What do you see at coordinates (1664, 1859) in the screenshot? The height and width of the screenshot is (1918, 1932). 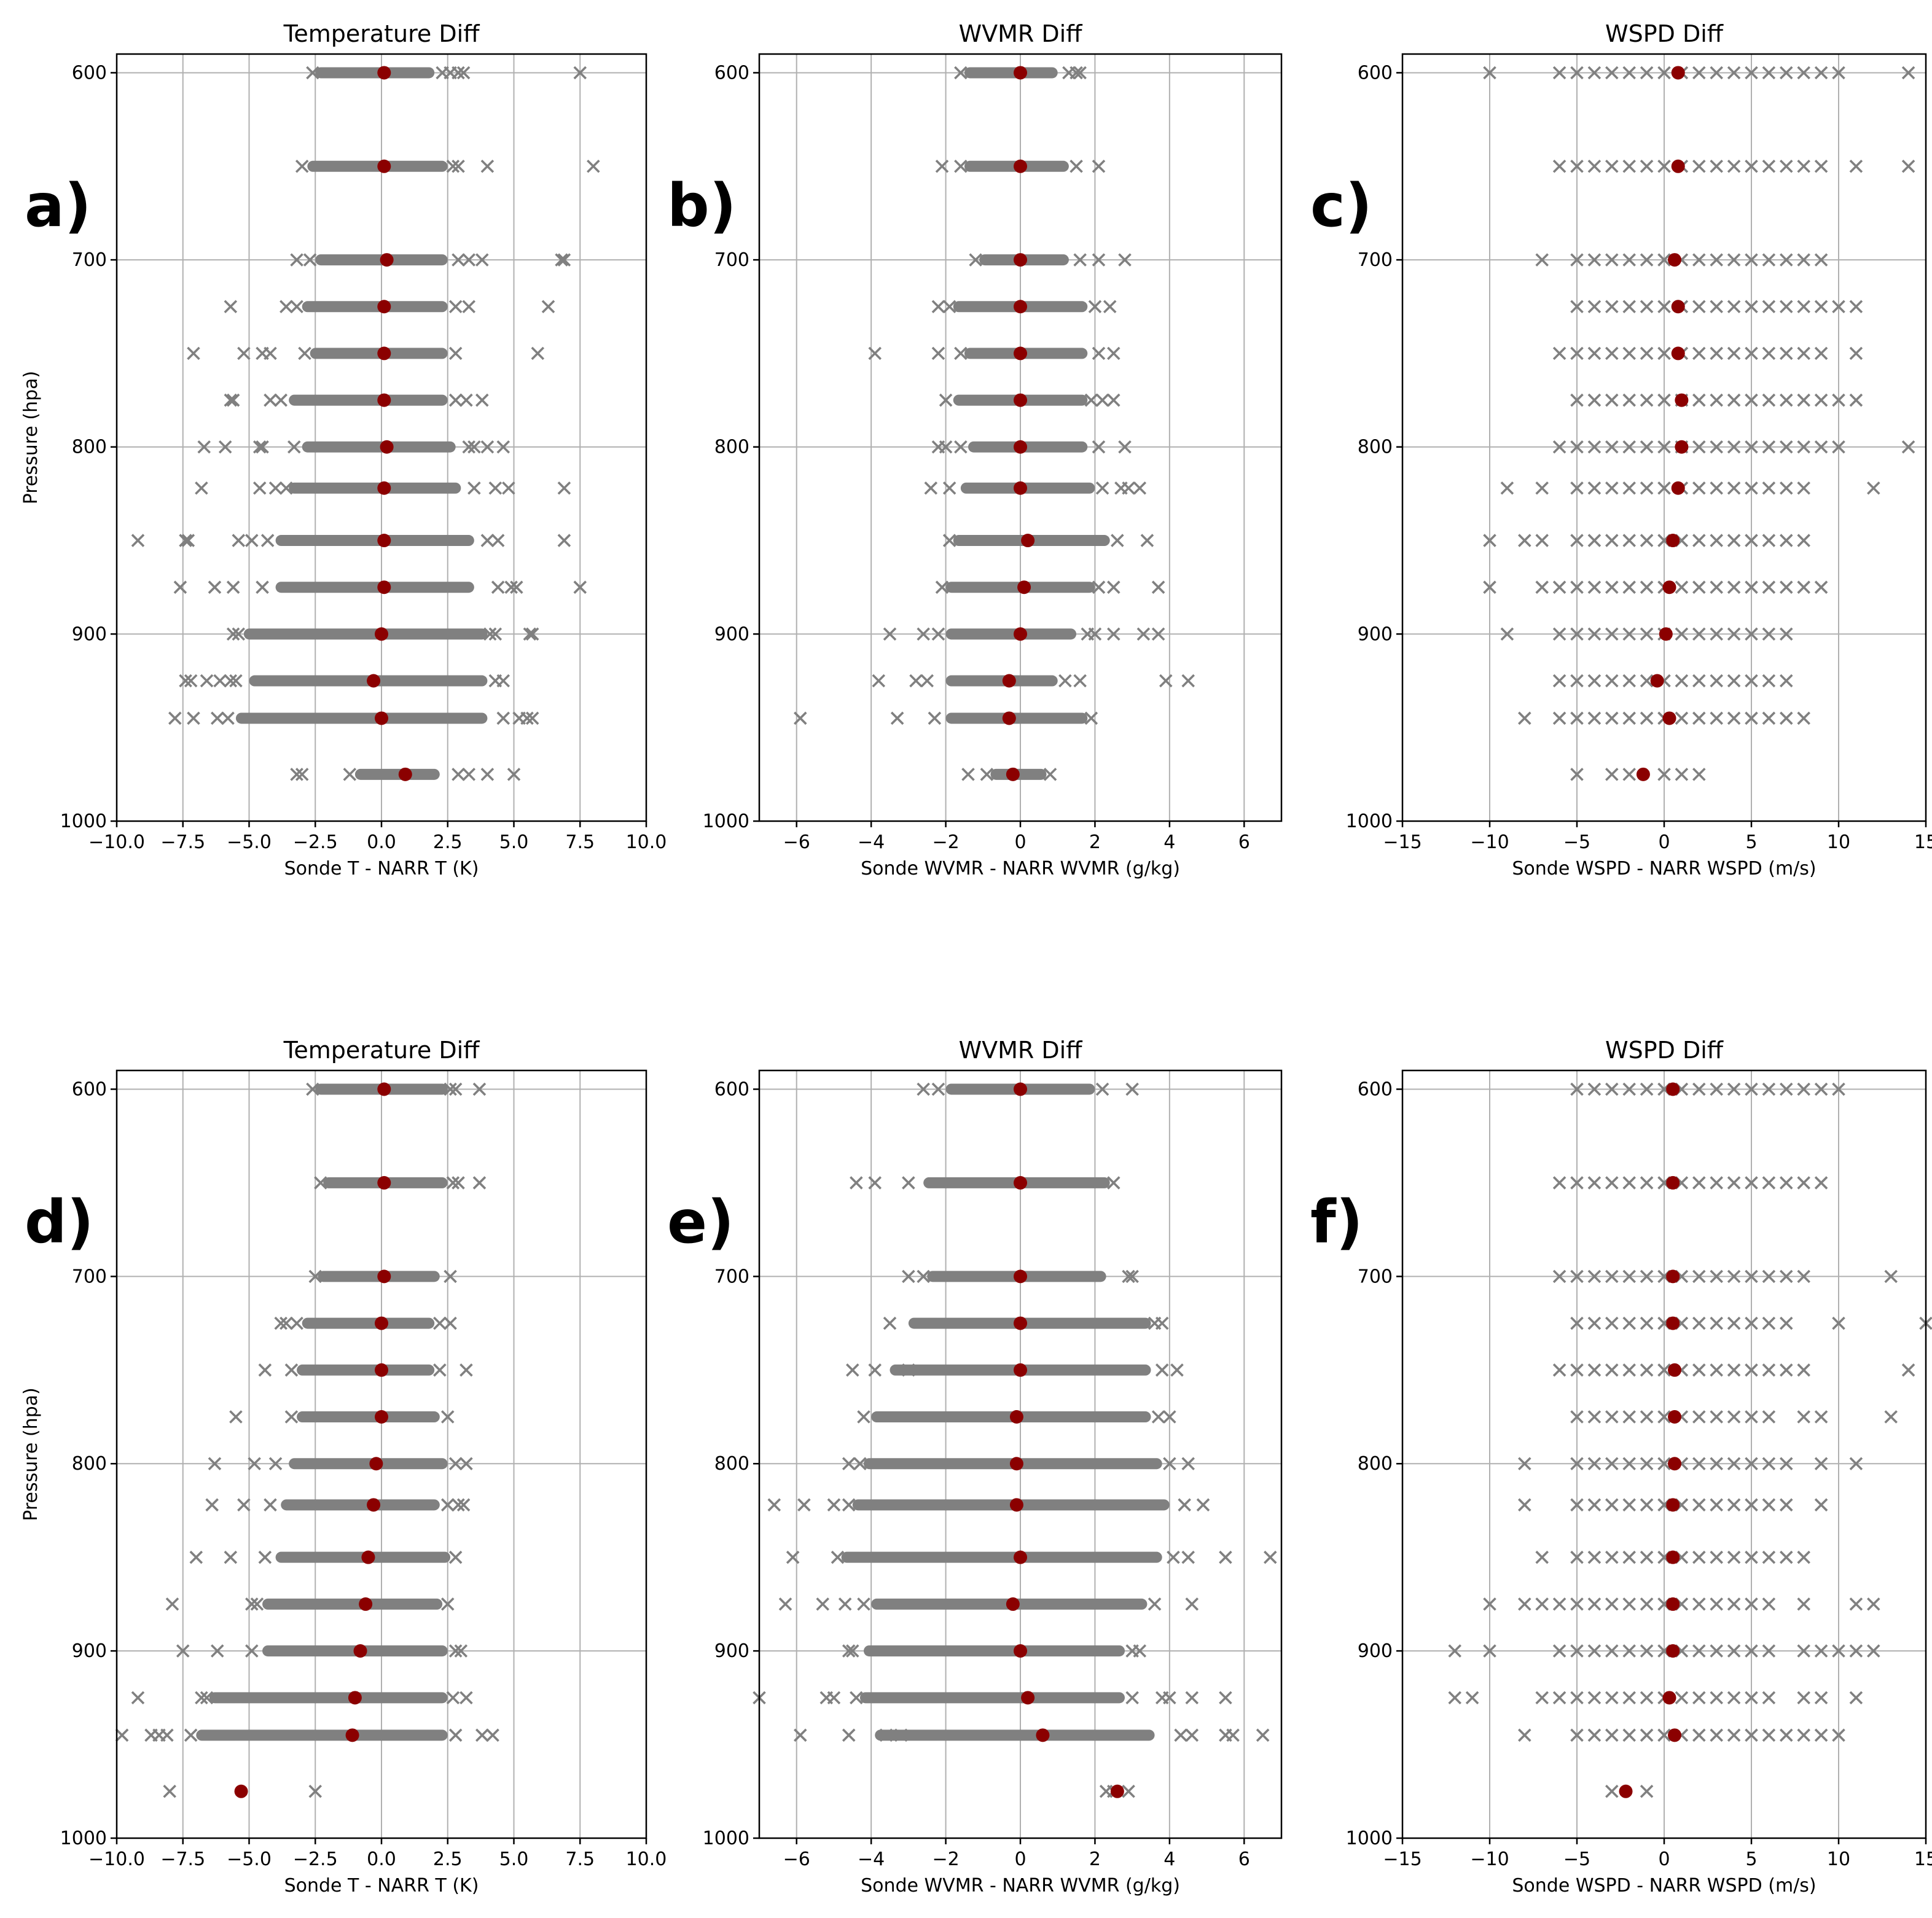 I see `panel-f-xtick-label-3: 0` at bounding box center [1664, 1859].